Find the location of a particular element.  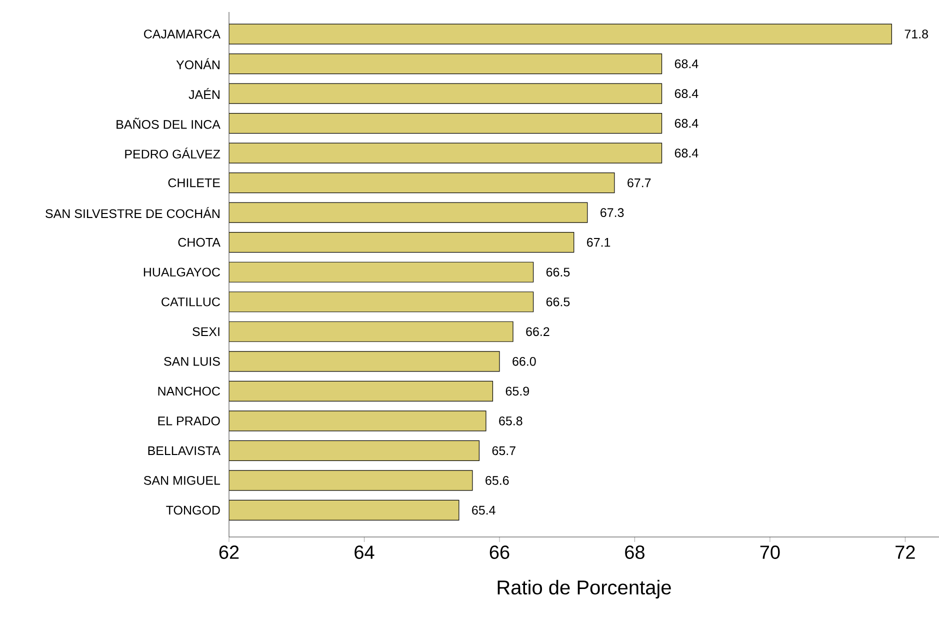

y-tick-label: SAN LUIS is located at coordinates (192, 361).